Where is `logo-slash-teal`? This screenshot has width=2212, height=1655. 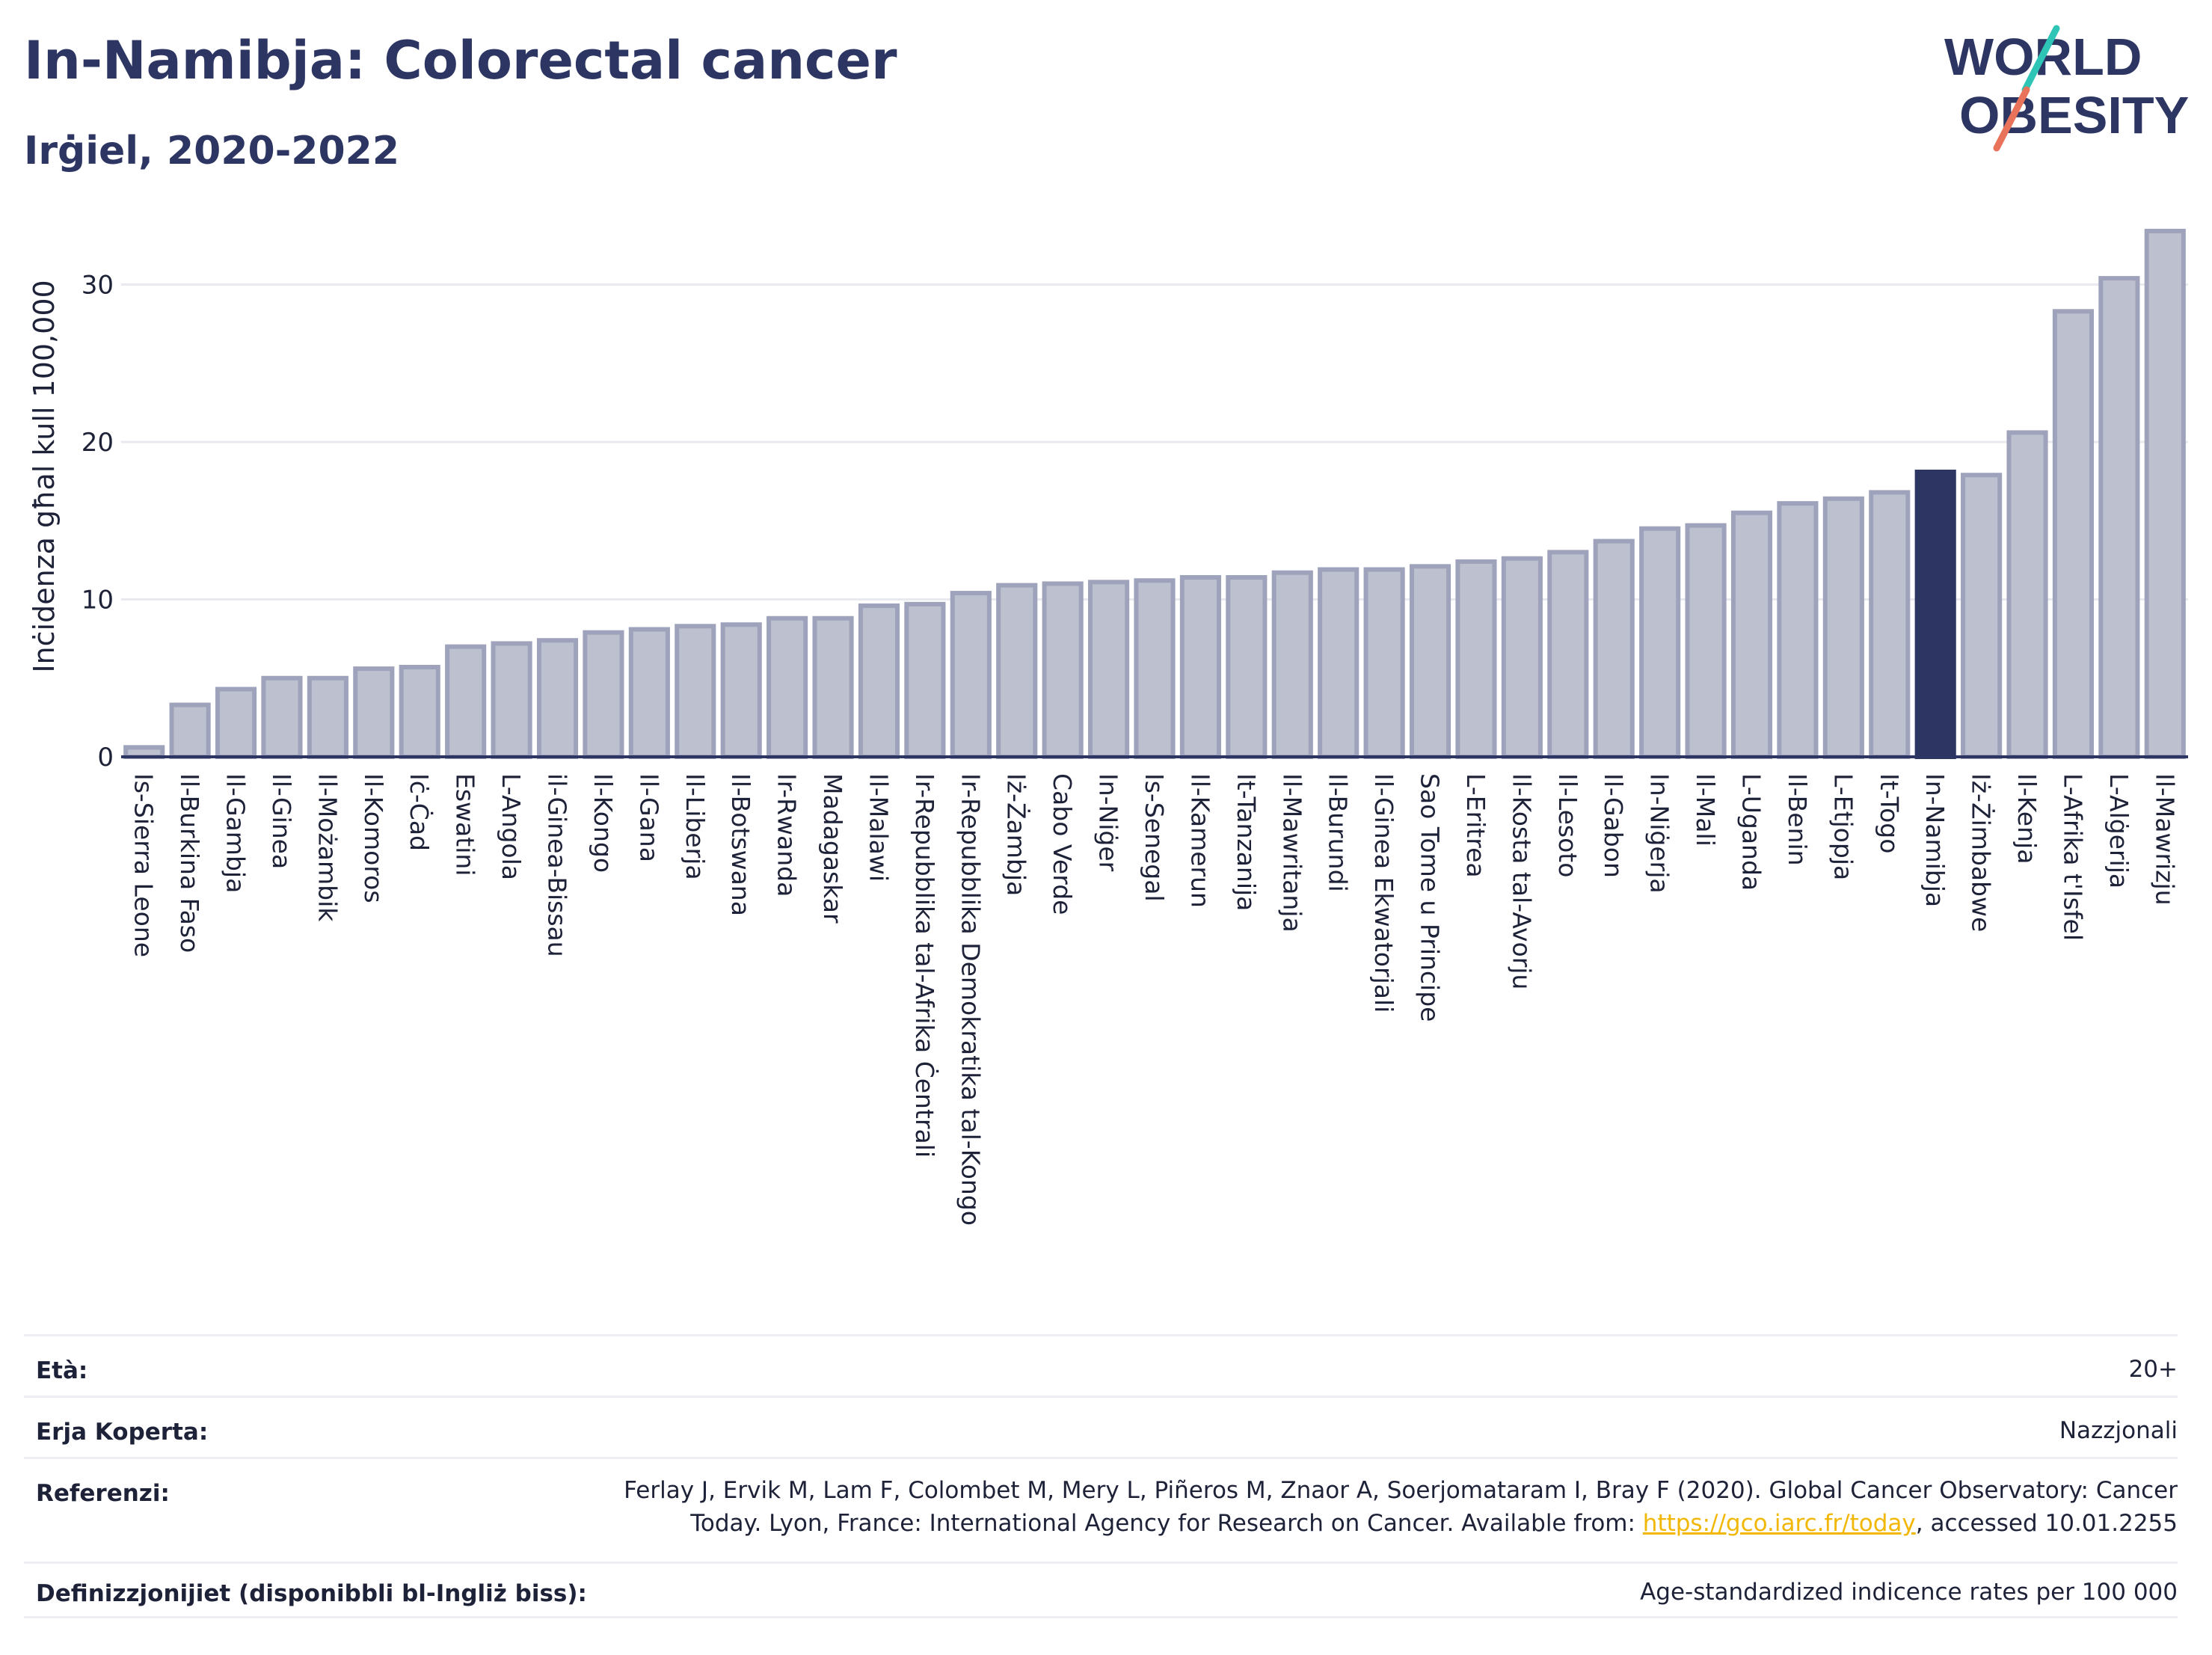
logo-slash-teal is located at coordinates (2040, 59).